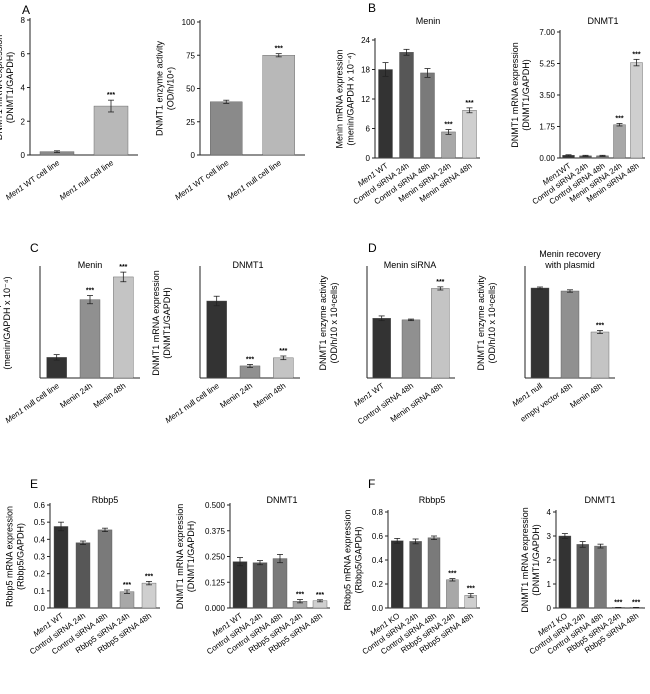 This screenshot has height=694, width=650. Describe the element at coordinates (549, 560) in the screenshot. I see `y-tick-label: 2` at that location.